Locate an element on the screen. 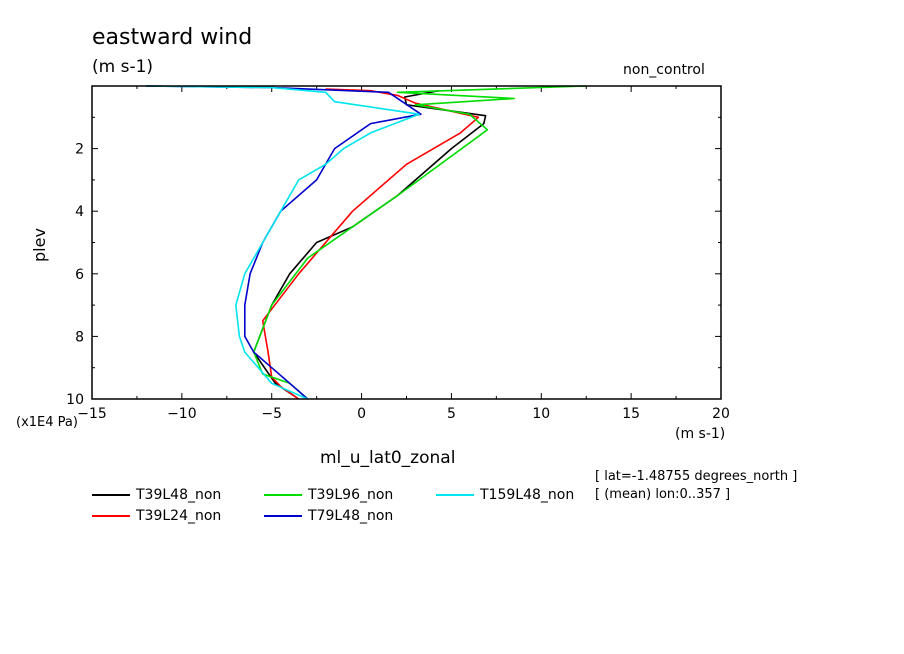 The image size is (904, 654). legend-label: T159L48_non is located at coordinates (527, 495).